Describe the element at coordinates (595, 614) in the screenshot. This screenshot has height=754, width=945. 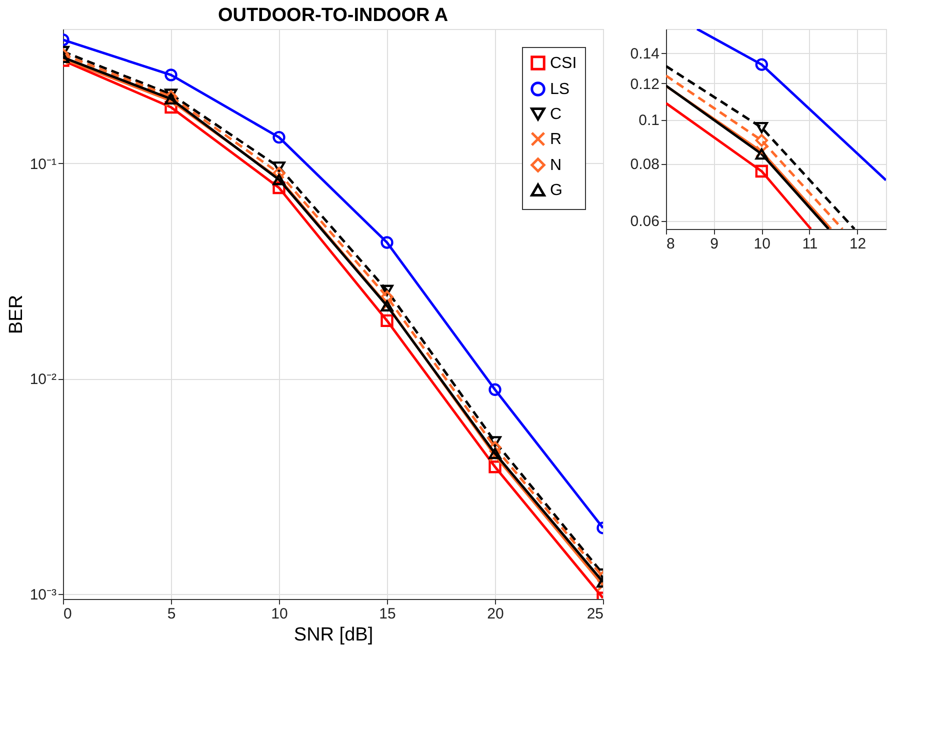
I see `x-tick-label: 25` at that location.